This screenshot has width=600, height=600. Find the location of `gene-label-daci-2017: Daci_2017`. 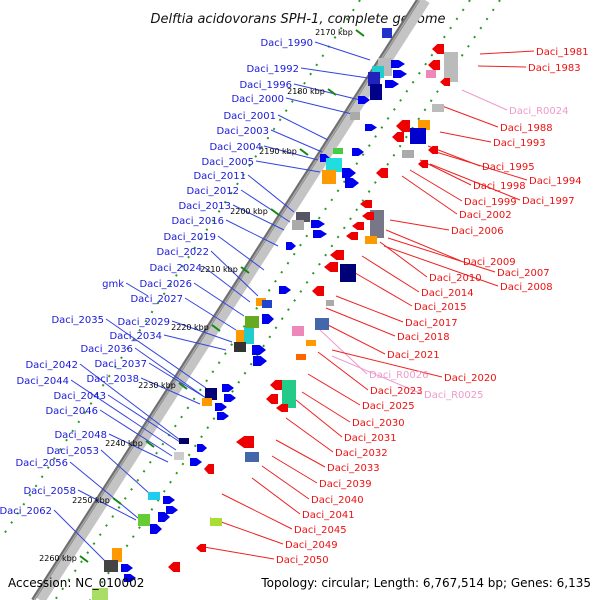

gene-label-daci-2017: Daci_2017 is located at coordinates (431, 323).